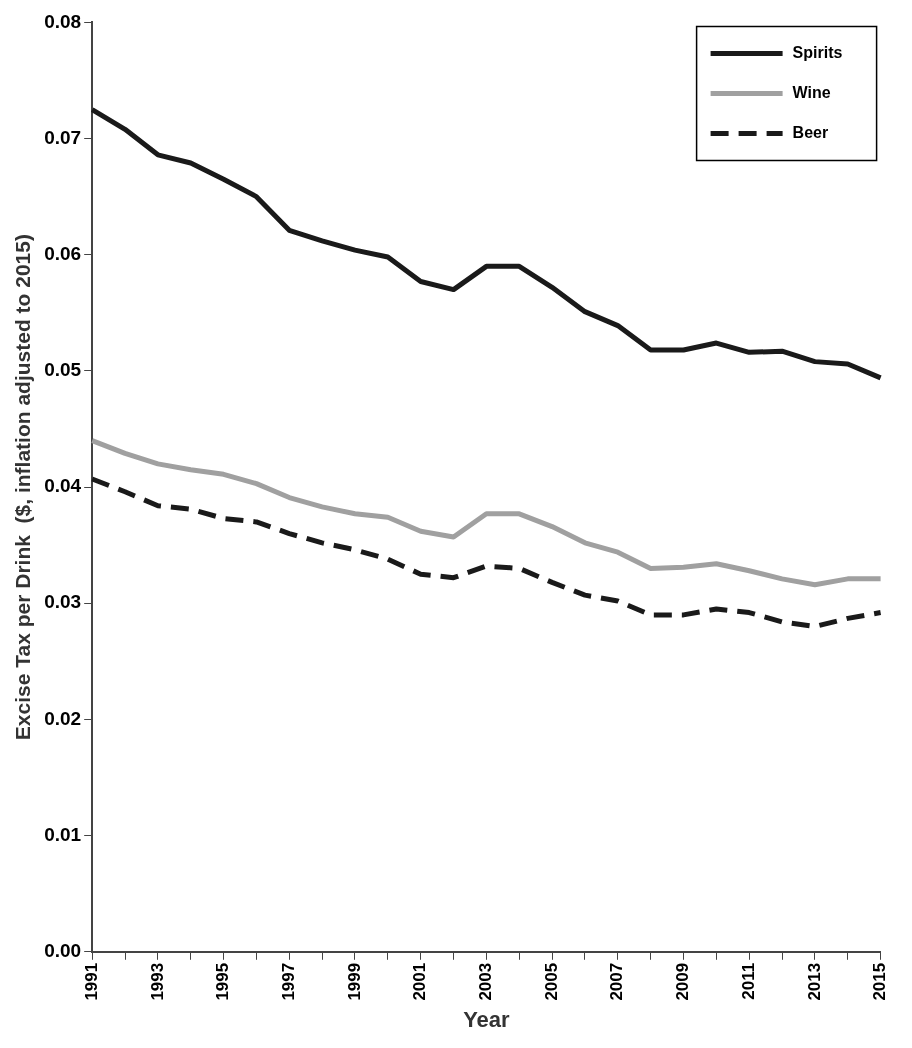 The width and height of the screenshot is (912, 1048). Describe the element at coordinates (354, 981) in the screenshot. I see `x-tick-label: 1999` at that location.